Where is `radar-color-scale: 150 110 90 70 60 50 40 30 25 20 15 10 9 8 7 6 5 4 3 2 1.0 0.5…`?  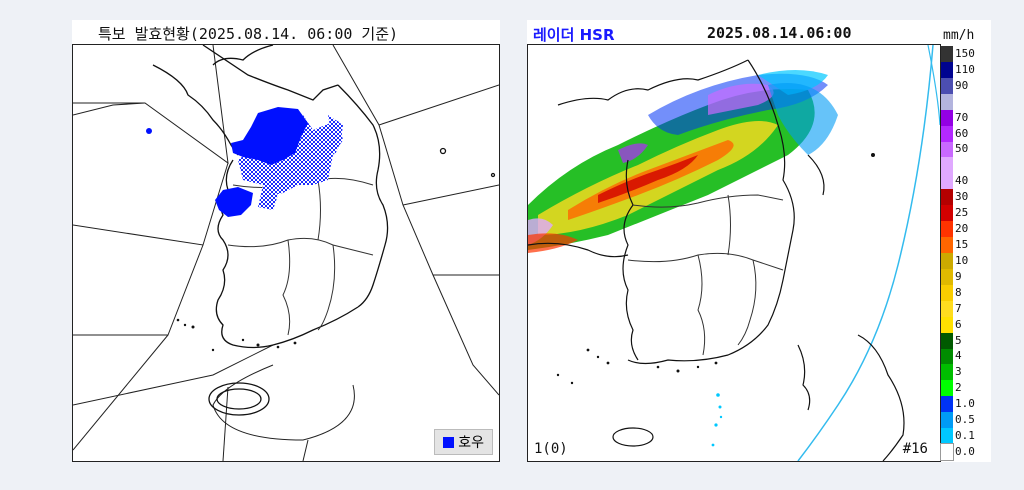 radar-color-scale: 150 110 90 70 60 50 40 30 25 20 15 10 9 8 7 6 5 4 3 2 1.0 0.5… is located at coordinates (964, 253).